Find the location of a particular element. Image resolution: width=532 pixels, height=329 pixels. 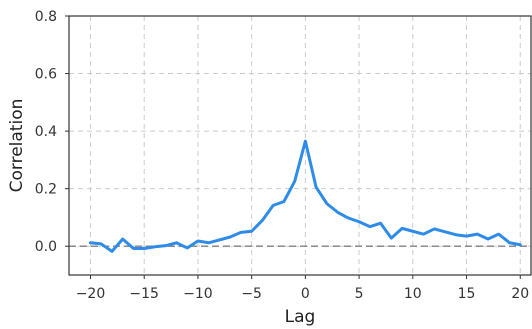

x-tick-label: −5 is located at coordinates (251, 294).